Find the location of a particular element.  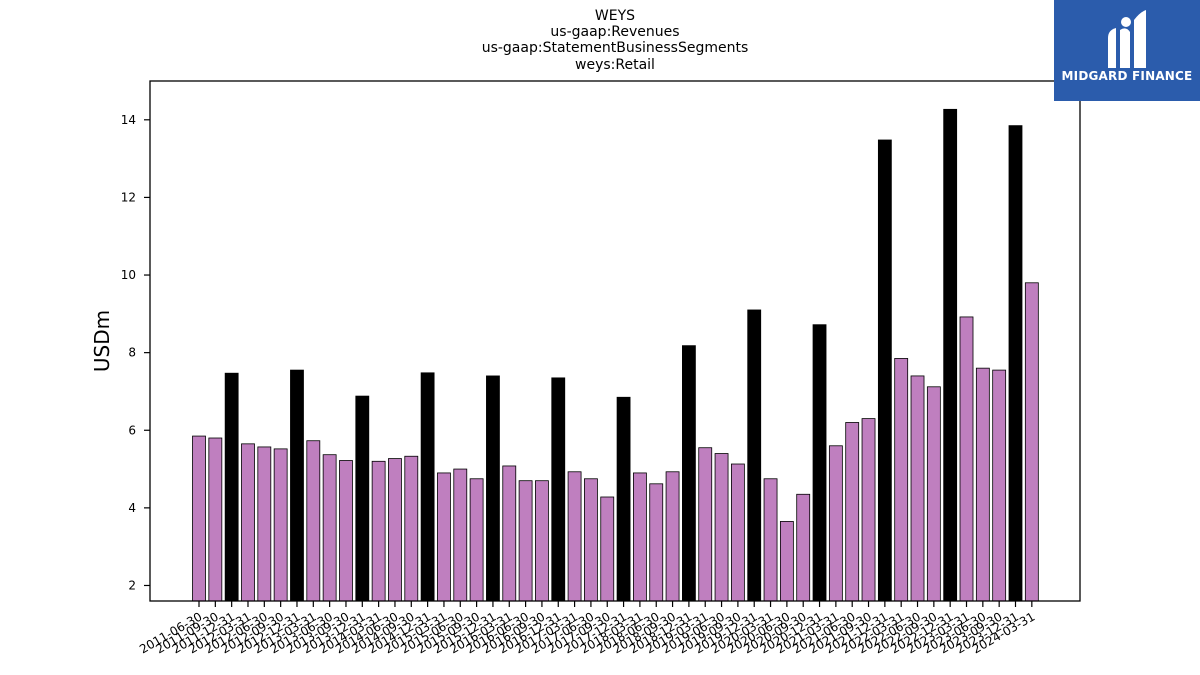

y-axis: 2 4 6 8 10 12 14 is located at coordinates (135, 352).